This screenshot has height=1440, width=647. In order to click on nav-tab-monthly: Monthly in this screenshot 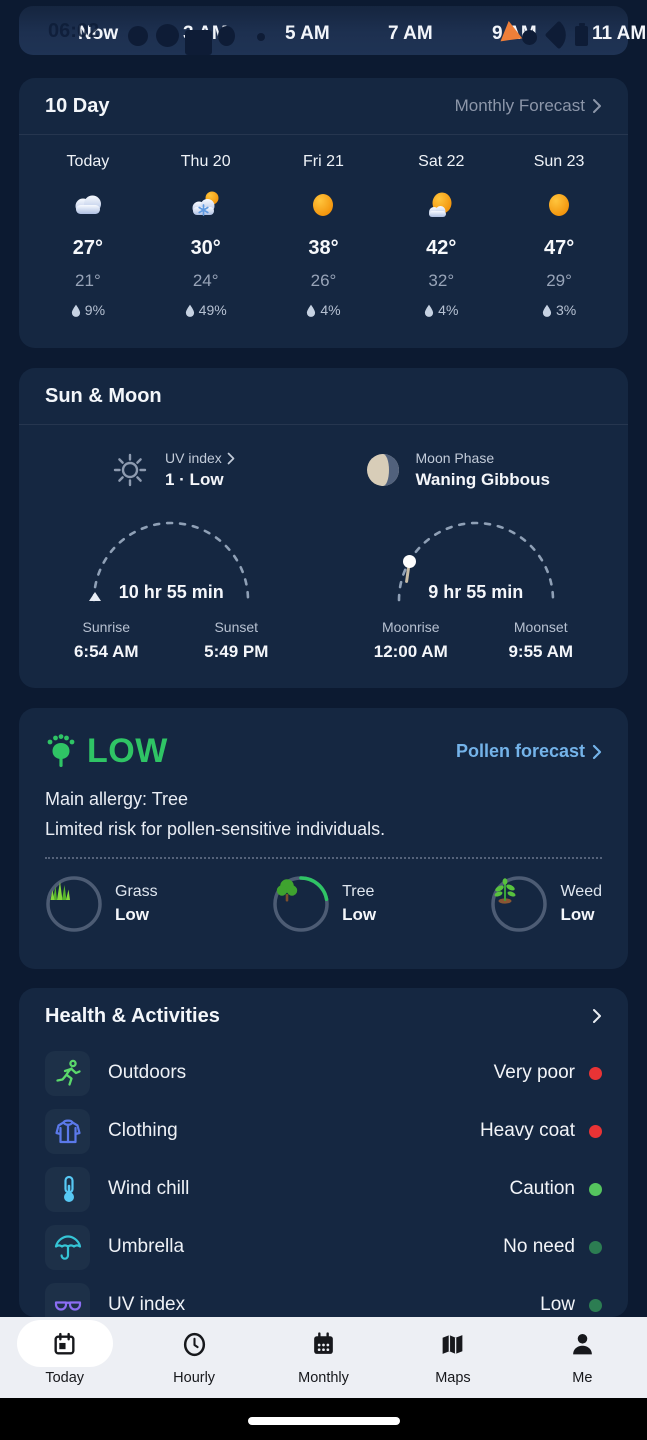, I will do `click(323, 1357)`.